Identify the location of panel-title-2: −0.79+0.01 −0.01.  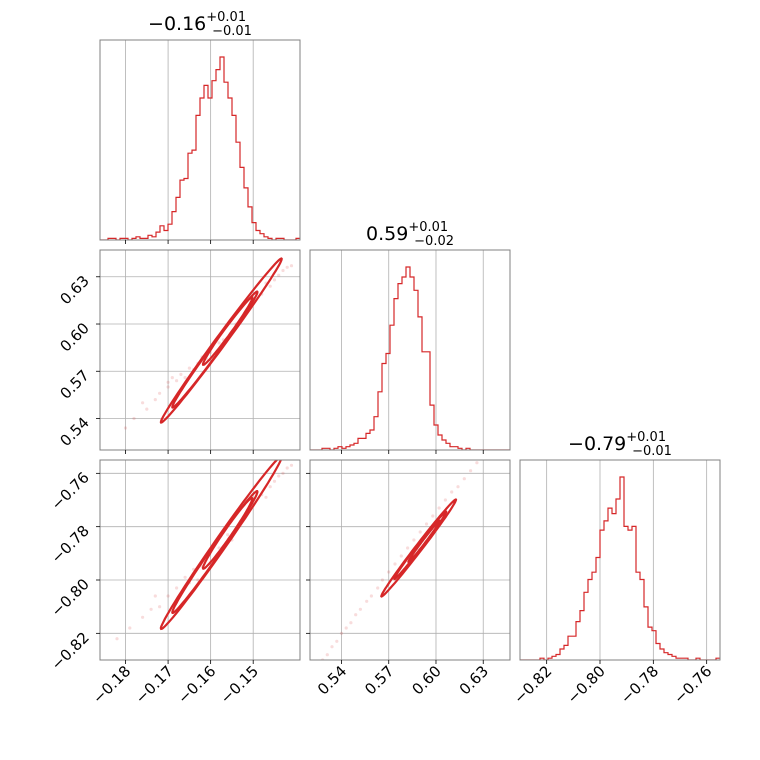
(620, 444).